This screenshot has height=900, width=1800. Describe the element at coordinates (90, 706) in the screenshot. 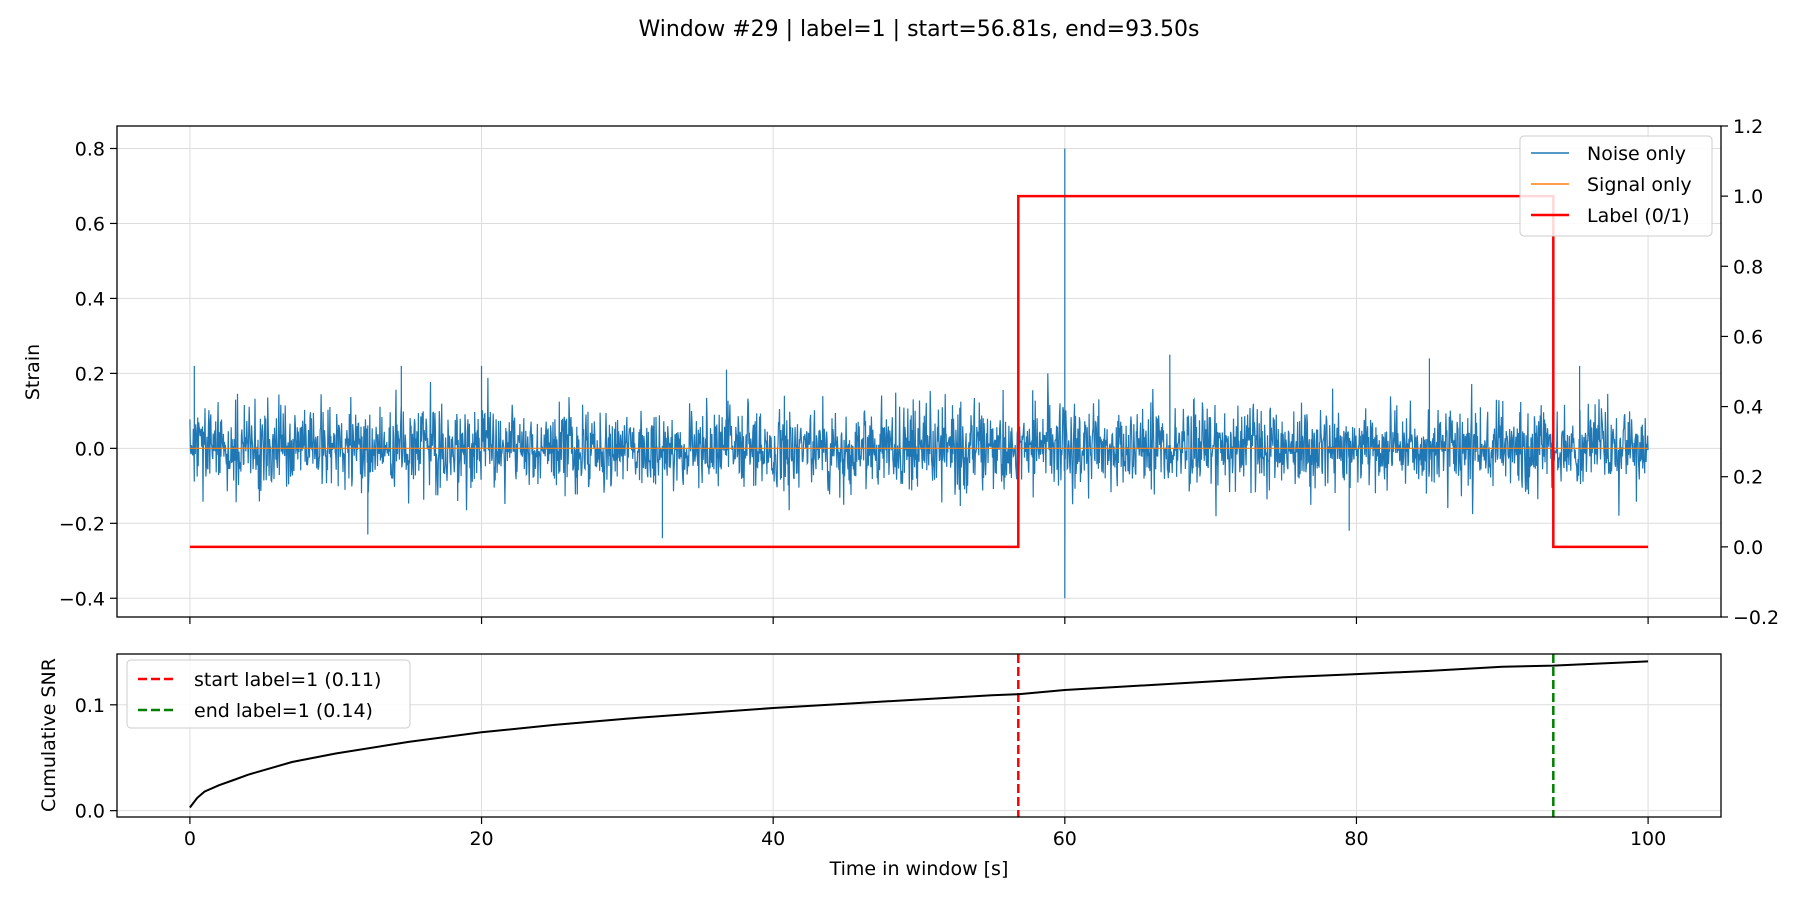

I see `bottom-y-tick-label: 0.1` at that location.